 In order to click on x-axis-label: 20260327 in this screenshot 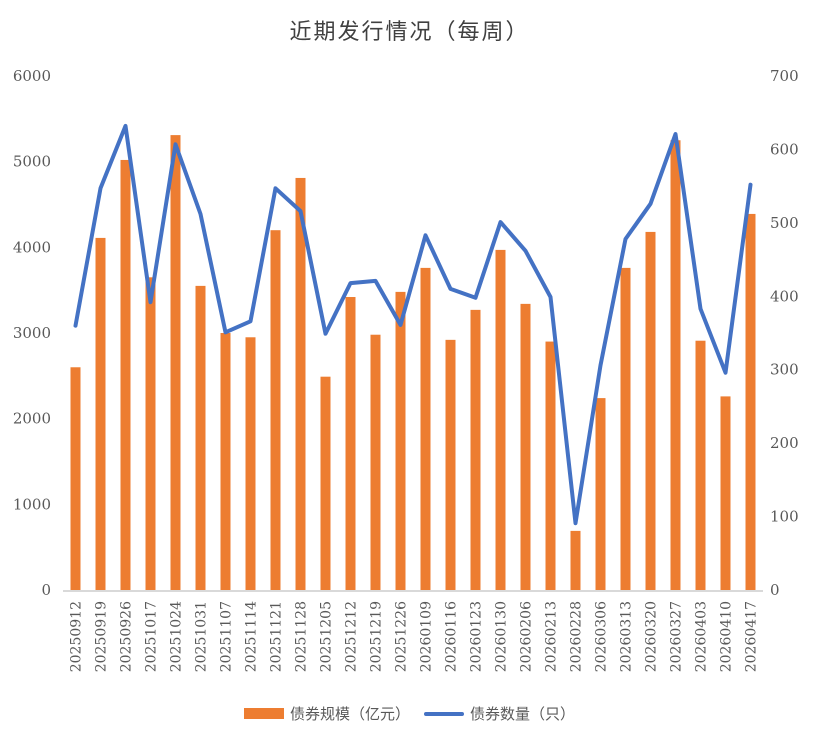, I will do `click(677, 636)`.